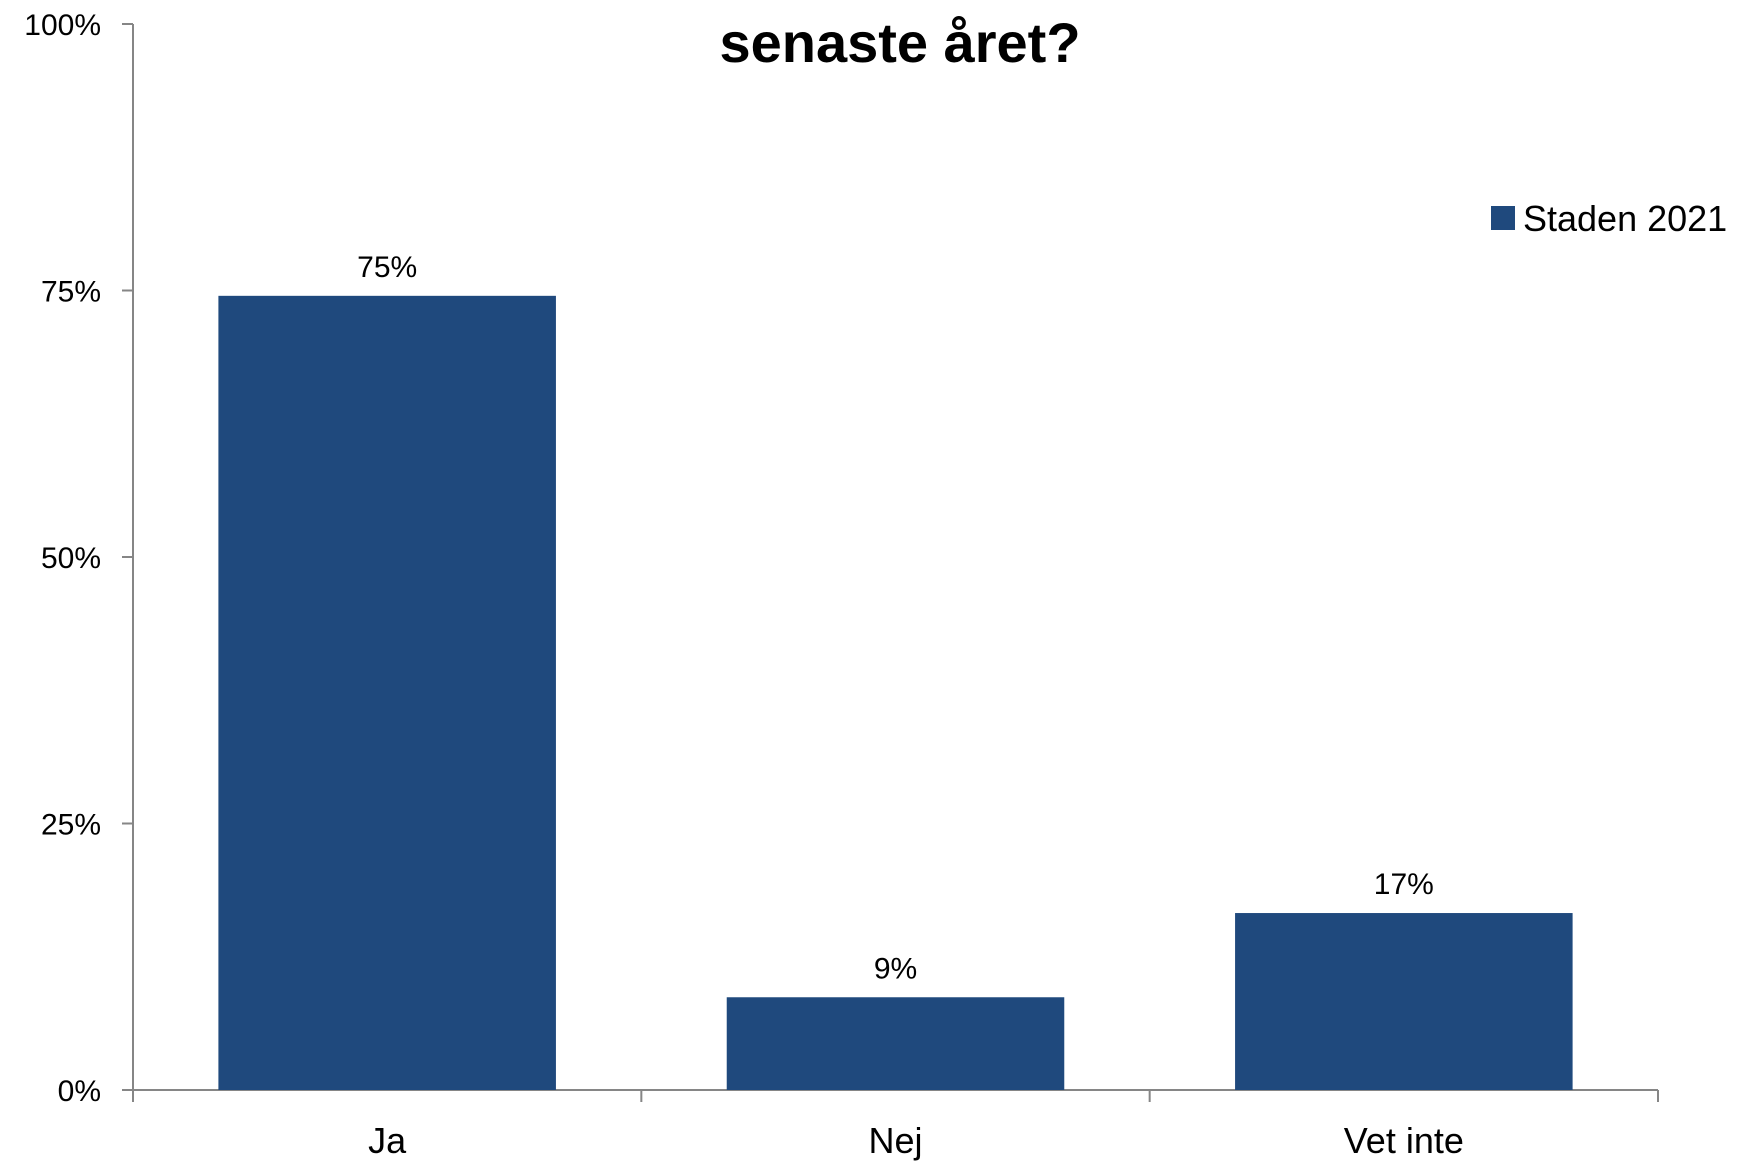 This screenshot has height=1164, width=1760. I want to click on x-axis: Ja Nej Vet inte, so click(895, 1125).